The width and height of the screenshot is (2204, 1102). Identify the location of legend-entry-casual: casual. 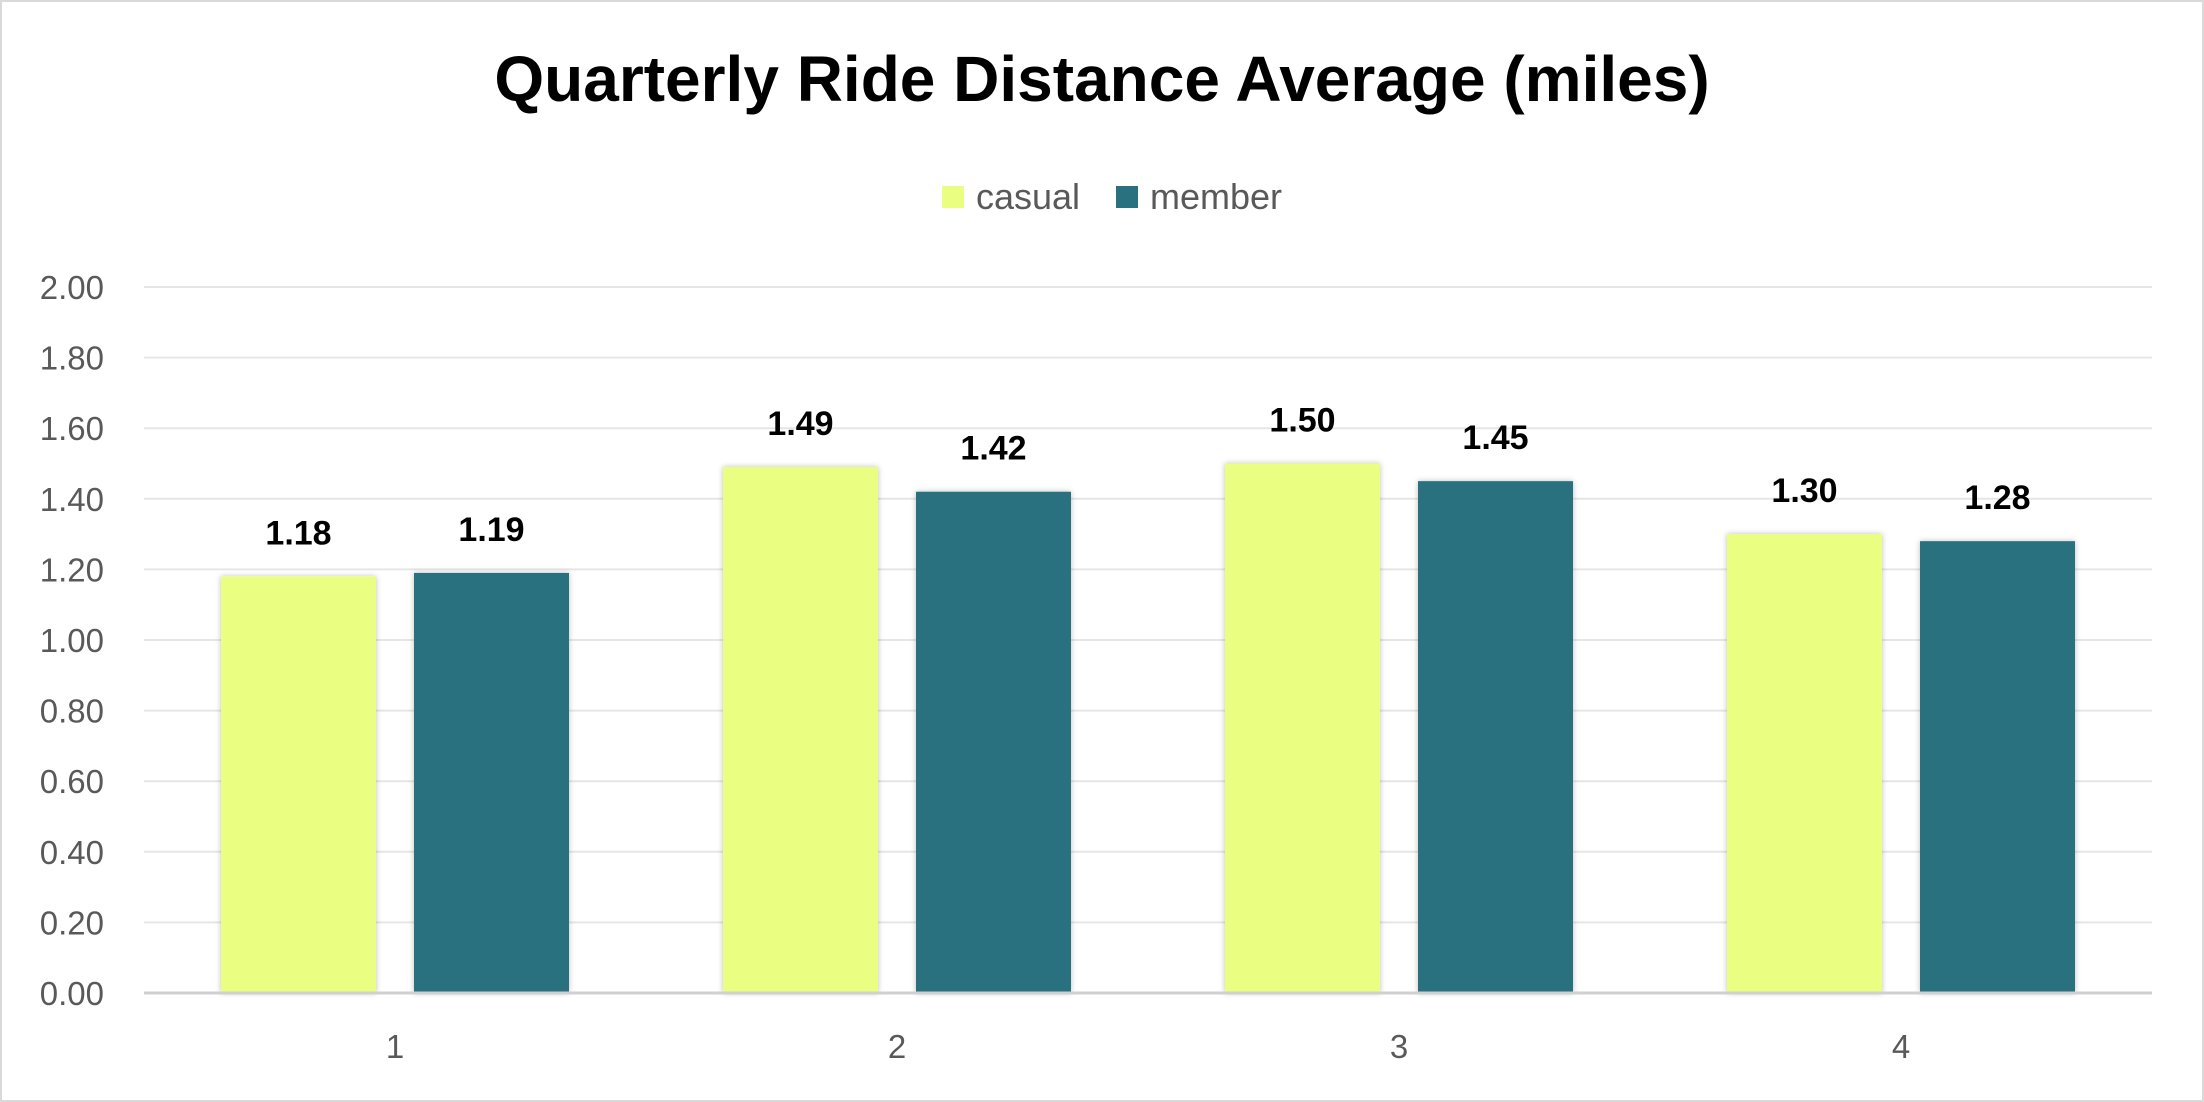
(1011, 197).